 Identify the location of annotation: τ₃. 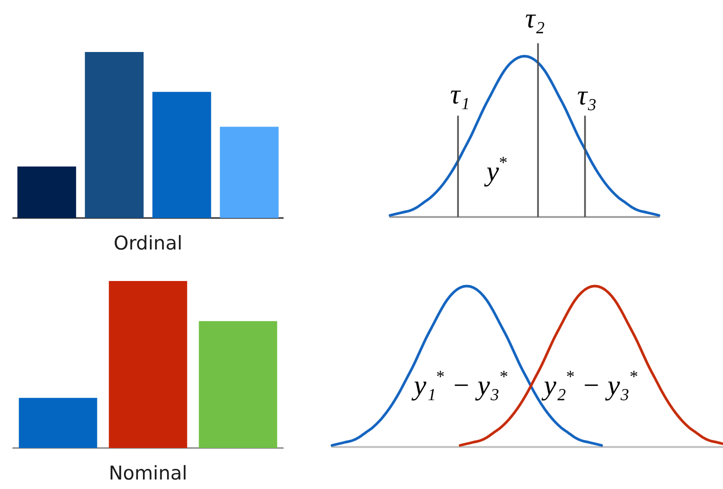
(587, 96).